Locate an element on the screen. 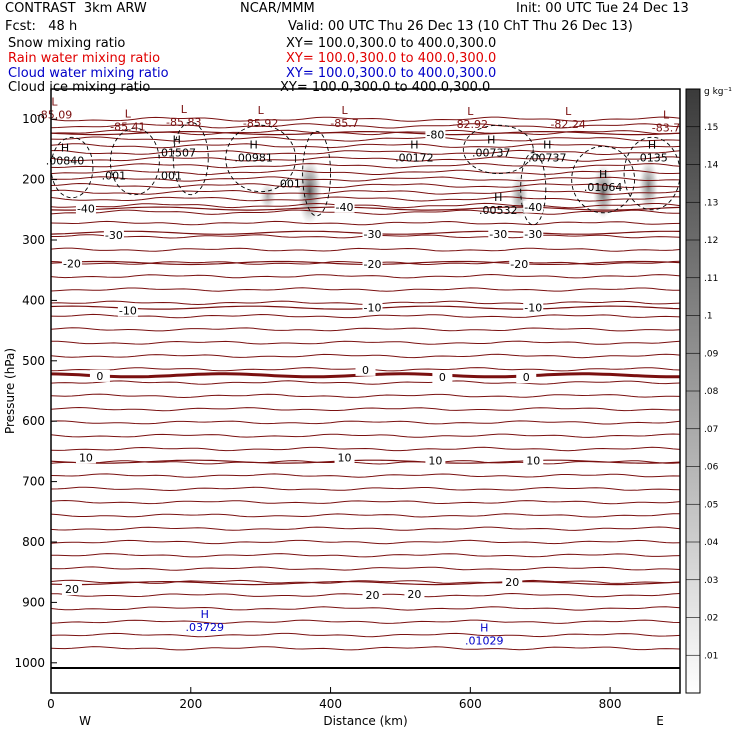 The width and height of the screenshot is (740, 740). low-value: -85.83 is located at coordinates (183, 122).